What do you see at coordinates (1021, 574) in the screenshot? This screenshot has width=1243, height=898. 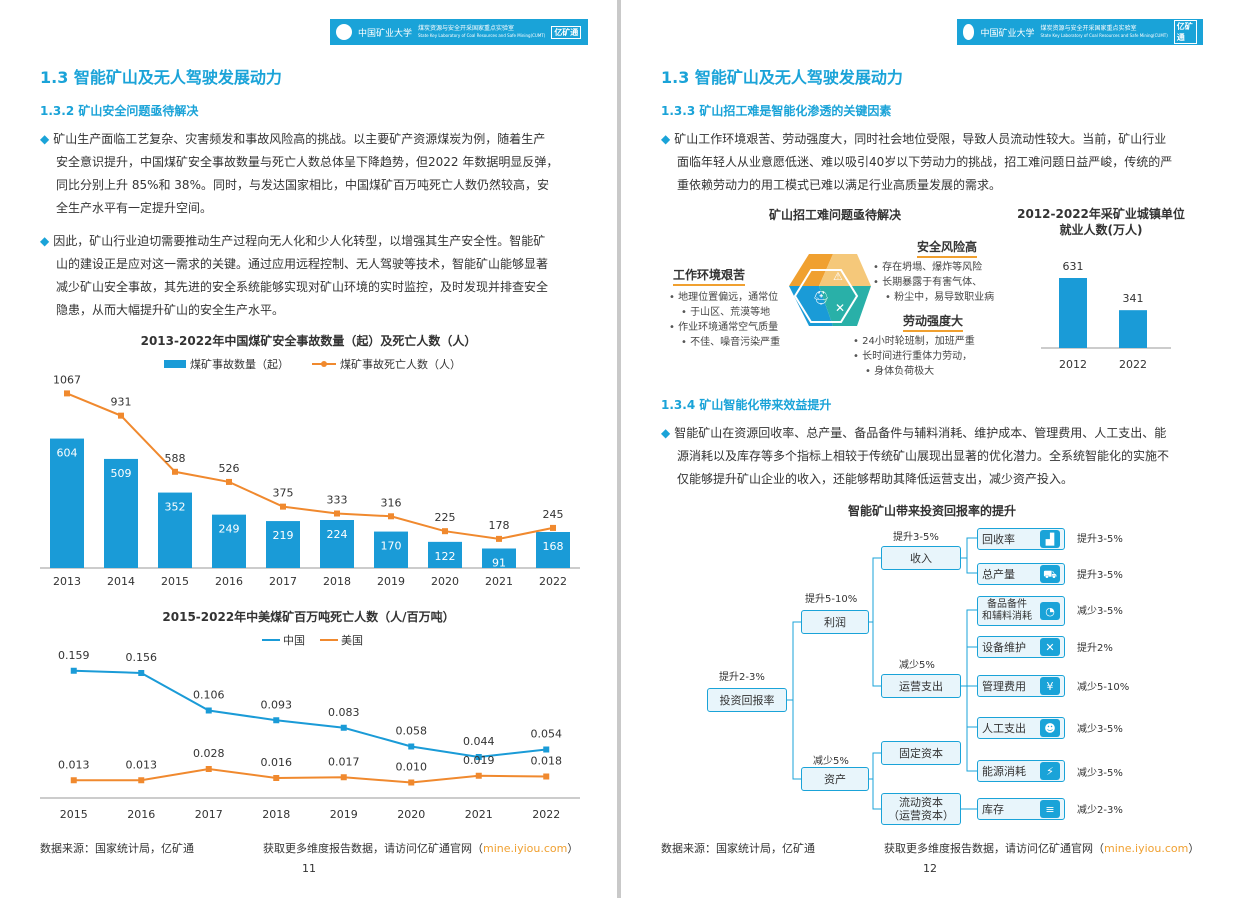 I see `leaf-output: 总产量 ⛟` at bounding box center [1021, 574].